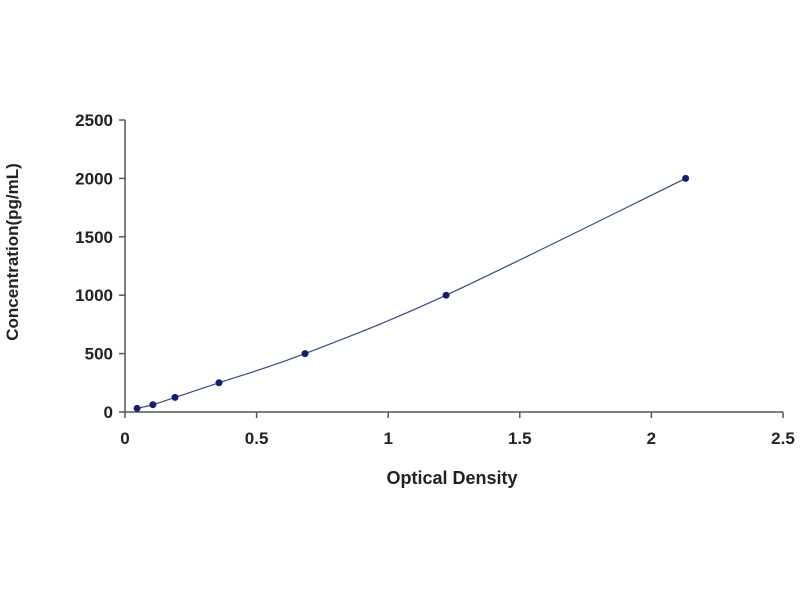 This screenshot has height=600, width=800. I want to click on x-axis-label: Optical Density, so click(451, 478).